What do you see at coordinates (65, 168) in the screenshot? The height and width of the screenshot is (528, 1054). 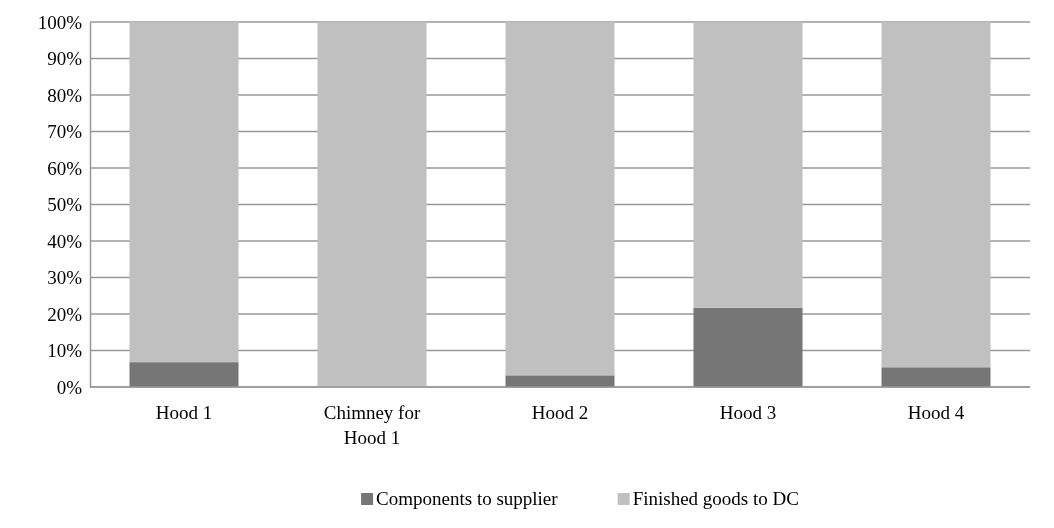 I see `y-tick-label: 60%` at bounding box center [65, 168].